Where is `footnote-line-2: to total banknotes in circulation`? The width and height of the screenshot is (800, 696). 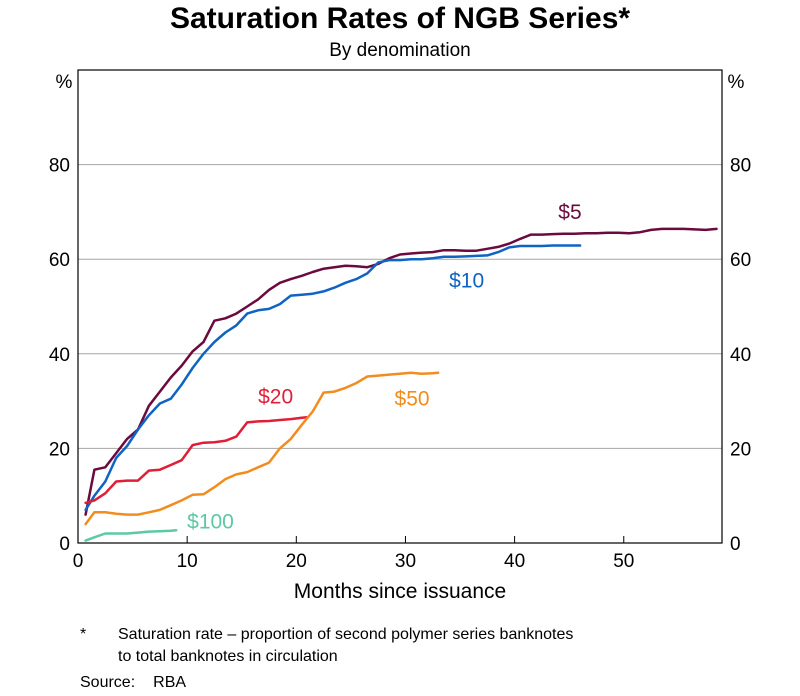 footnote-line-2: to total banknotes in circulation is located at coordinates (228, 656).